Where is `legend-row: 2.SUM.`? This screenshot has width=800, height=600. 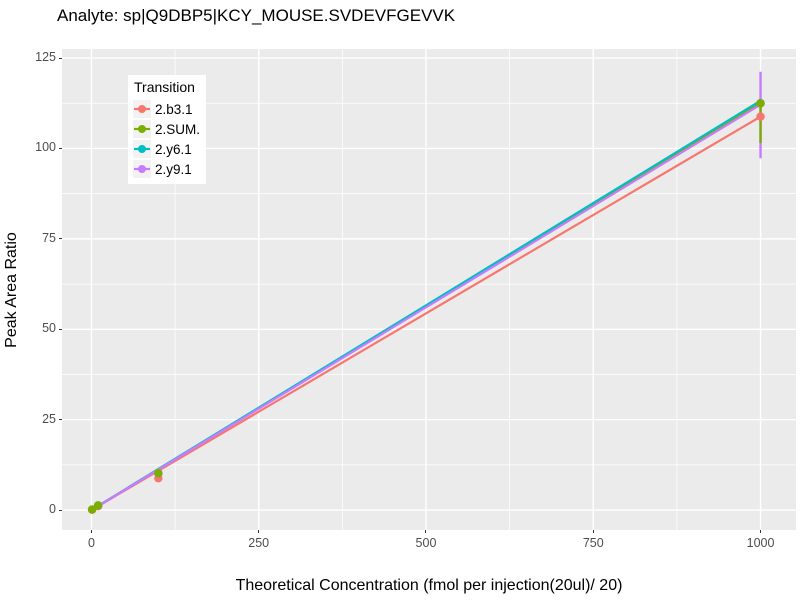
legend-row: 2.SUM. is located at coordinates (166, 129).